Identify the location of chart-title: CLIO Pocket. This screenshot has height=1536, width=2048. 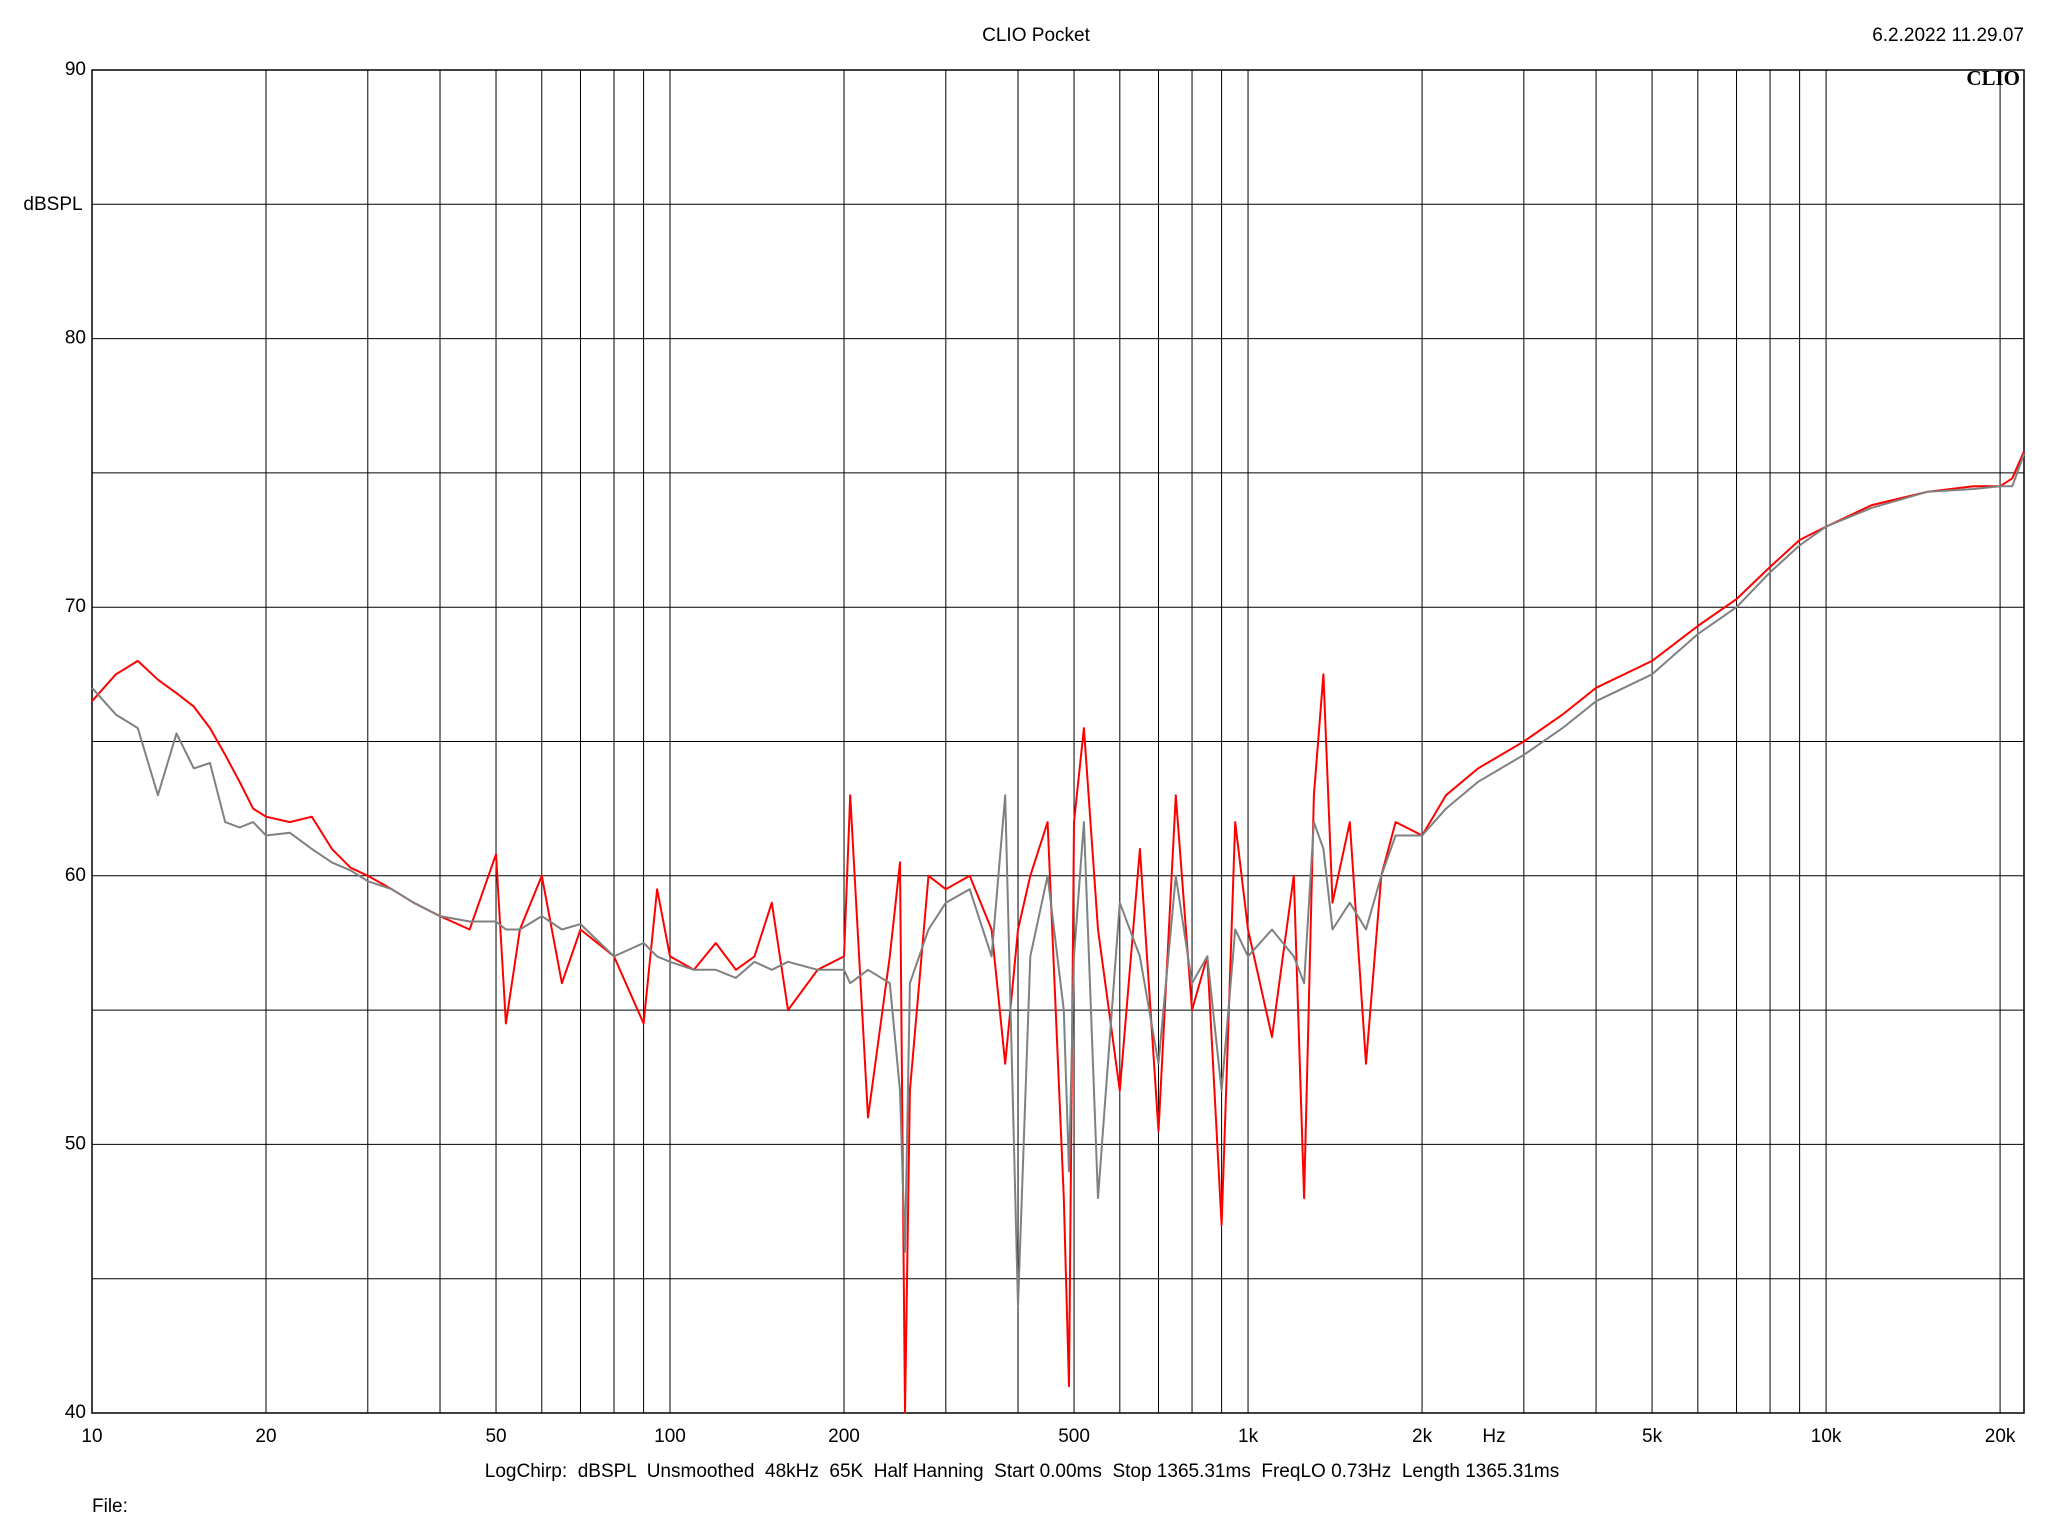
(1036, 35).